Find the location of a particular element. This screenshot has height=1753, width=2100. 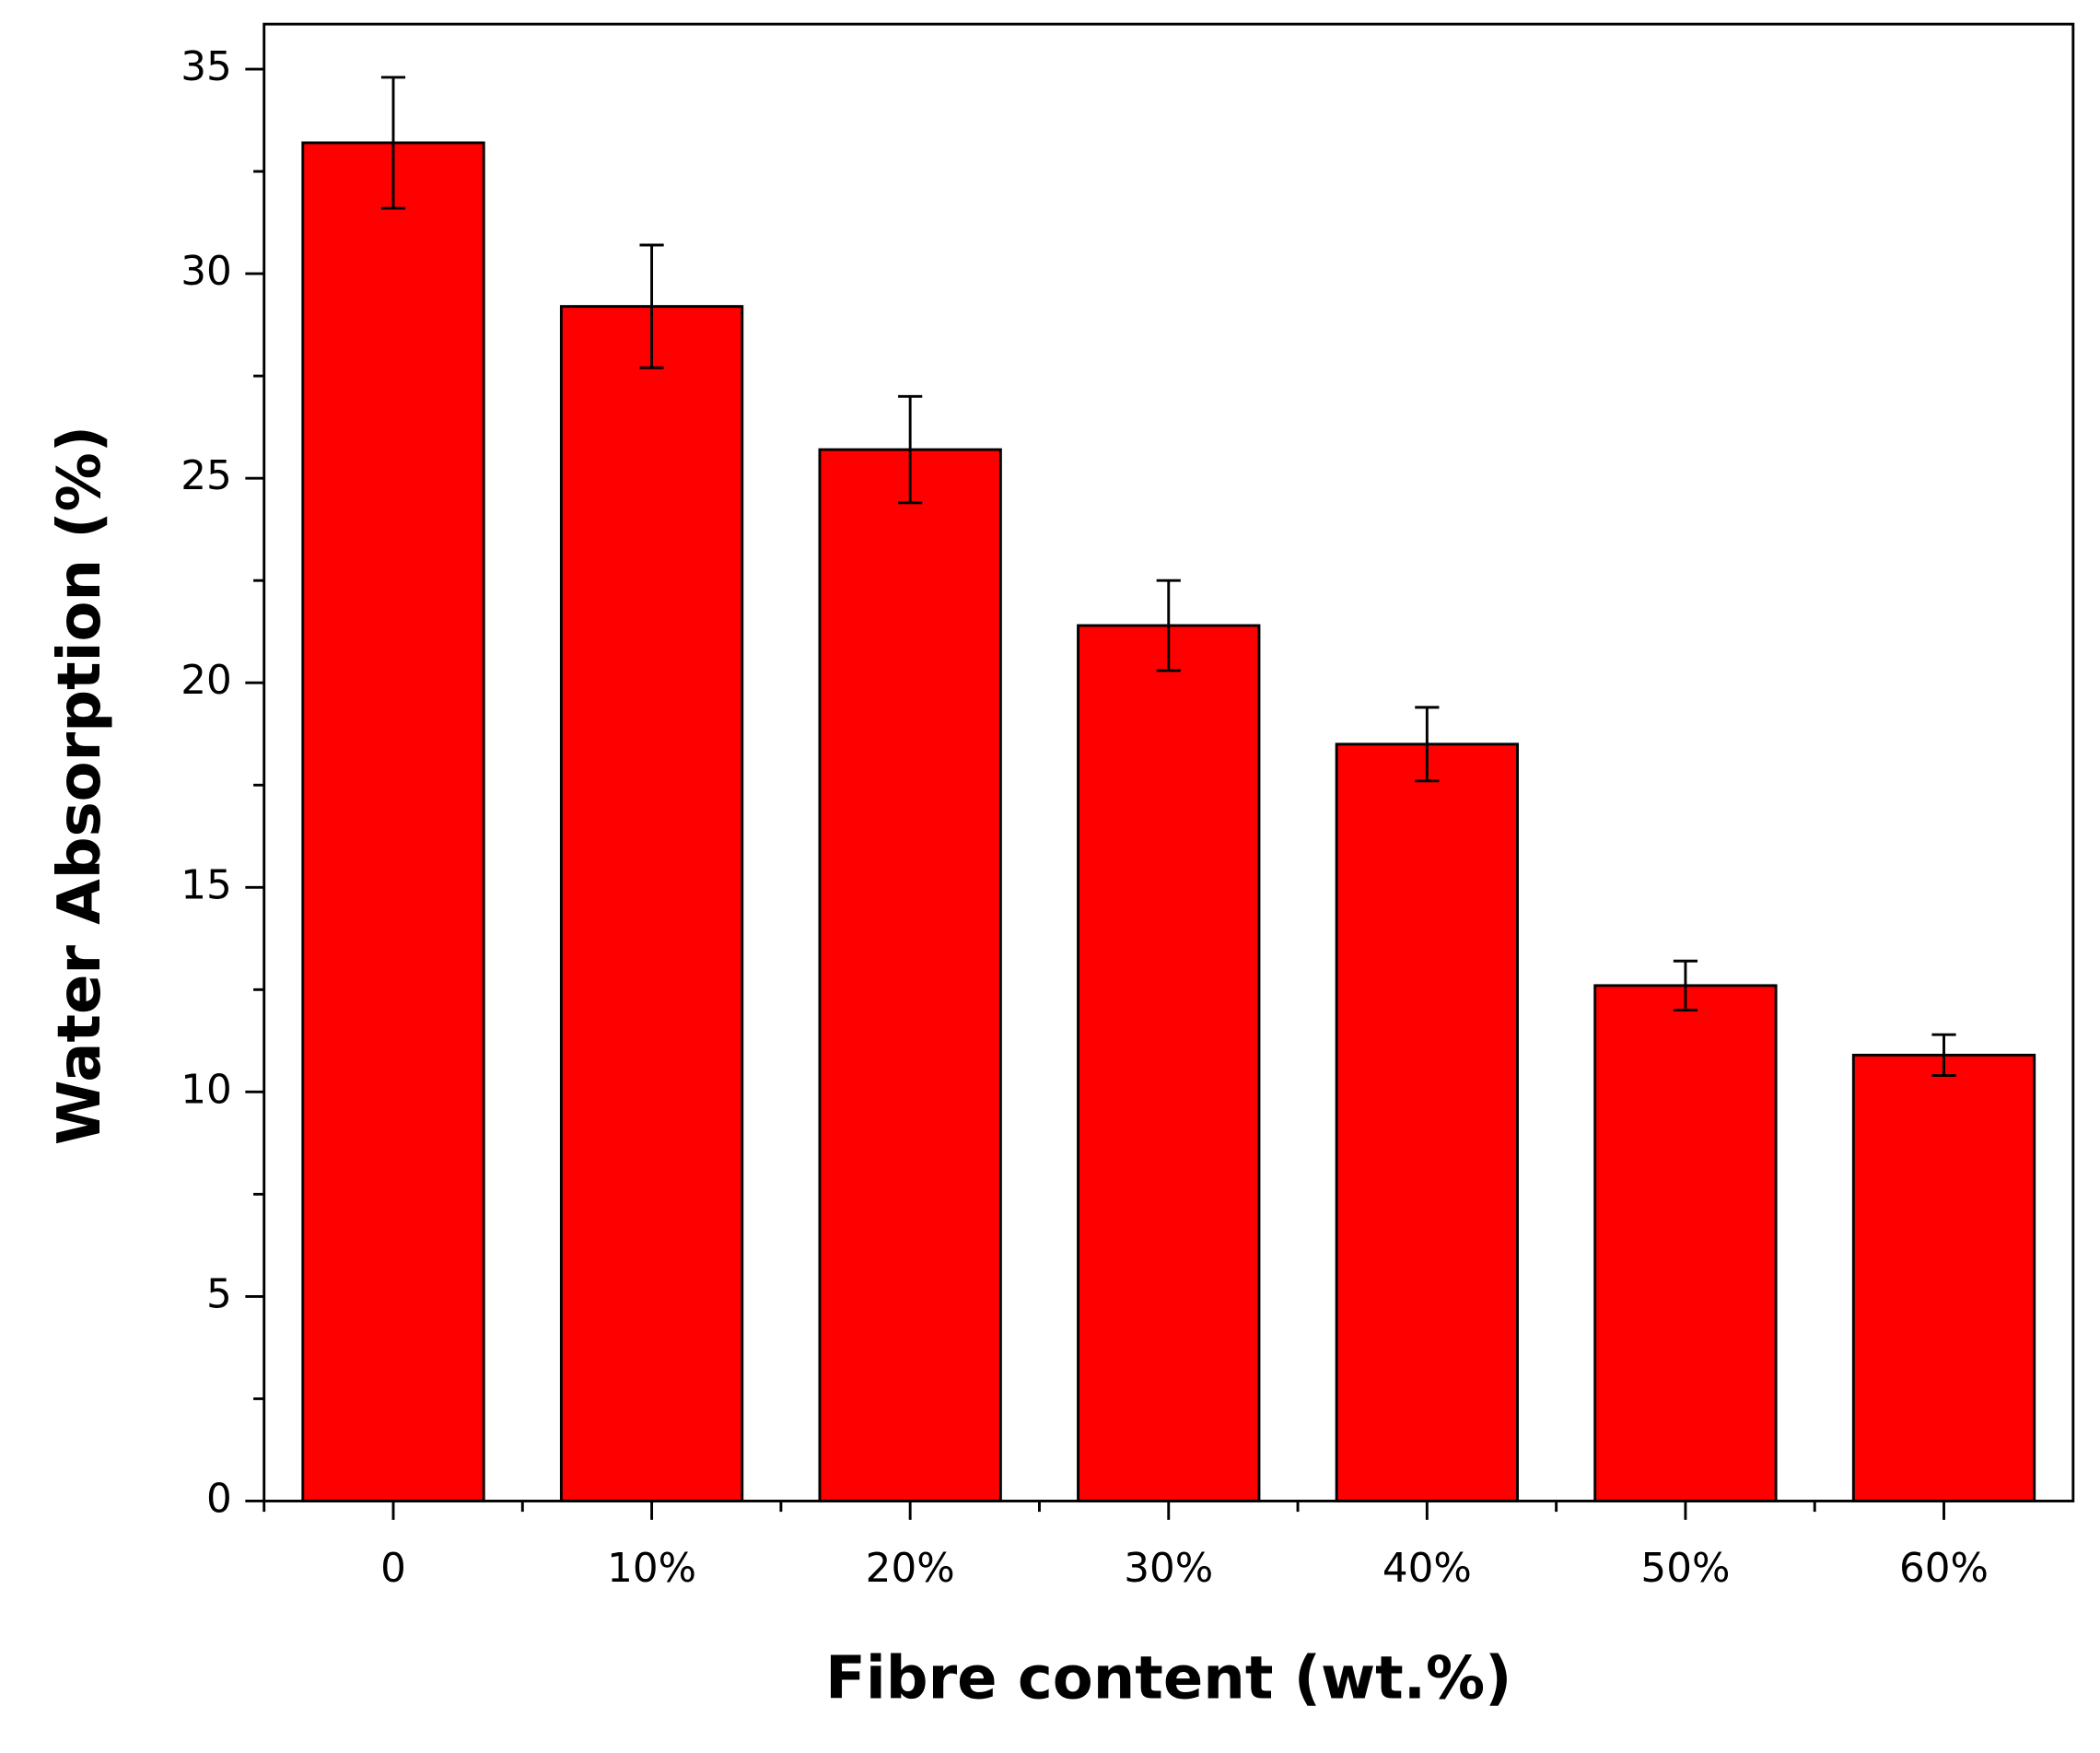

x-axis-title: Fibre content (wt.%) is located at coordinates (1168, 1678).